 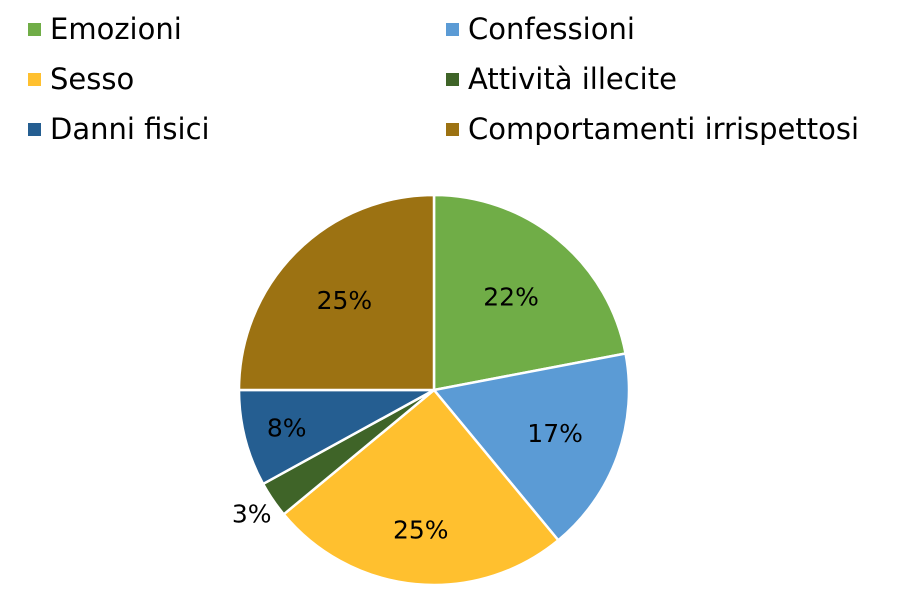 I want to click on data-label-1: 22%, so click(x=511, y=296).